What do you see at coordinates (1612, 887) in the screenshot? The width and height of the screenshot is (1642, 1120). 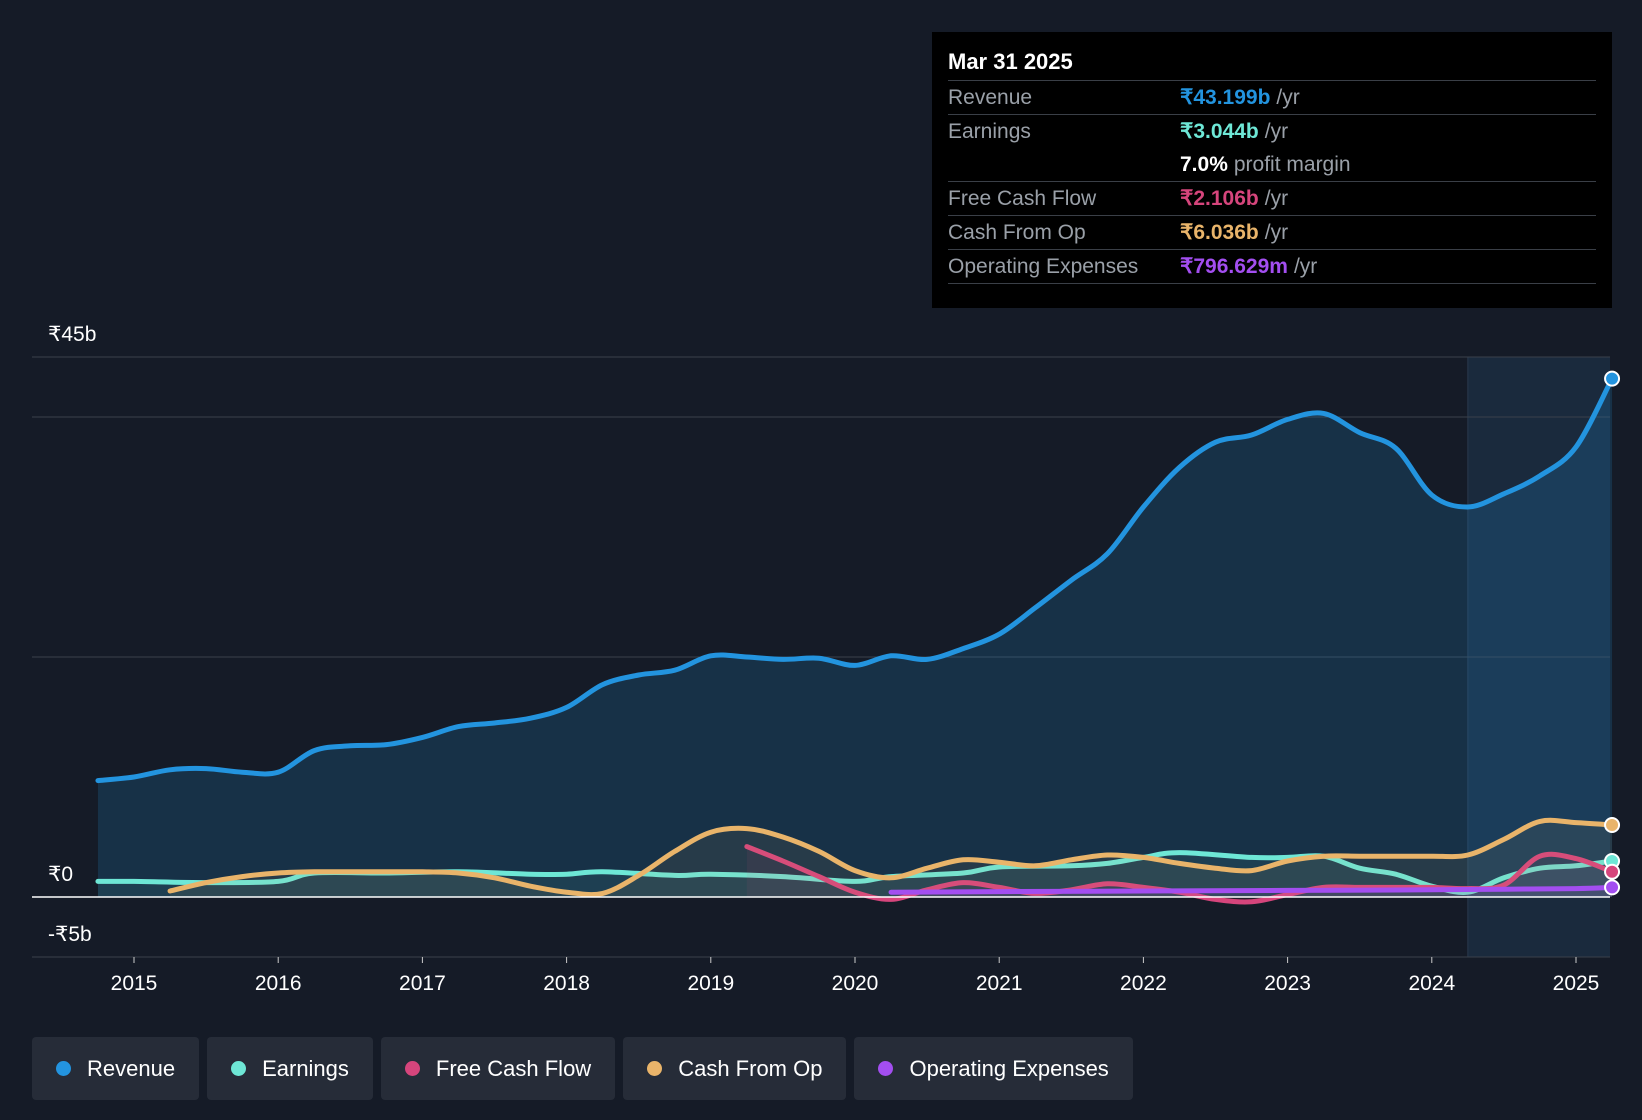 I see `operating-expenses-end-point` at bounding box center [1612, 887].